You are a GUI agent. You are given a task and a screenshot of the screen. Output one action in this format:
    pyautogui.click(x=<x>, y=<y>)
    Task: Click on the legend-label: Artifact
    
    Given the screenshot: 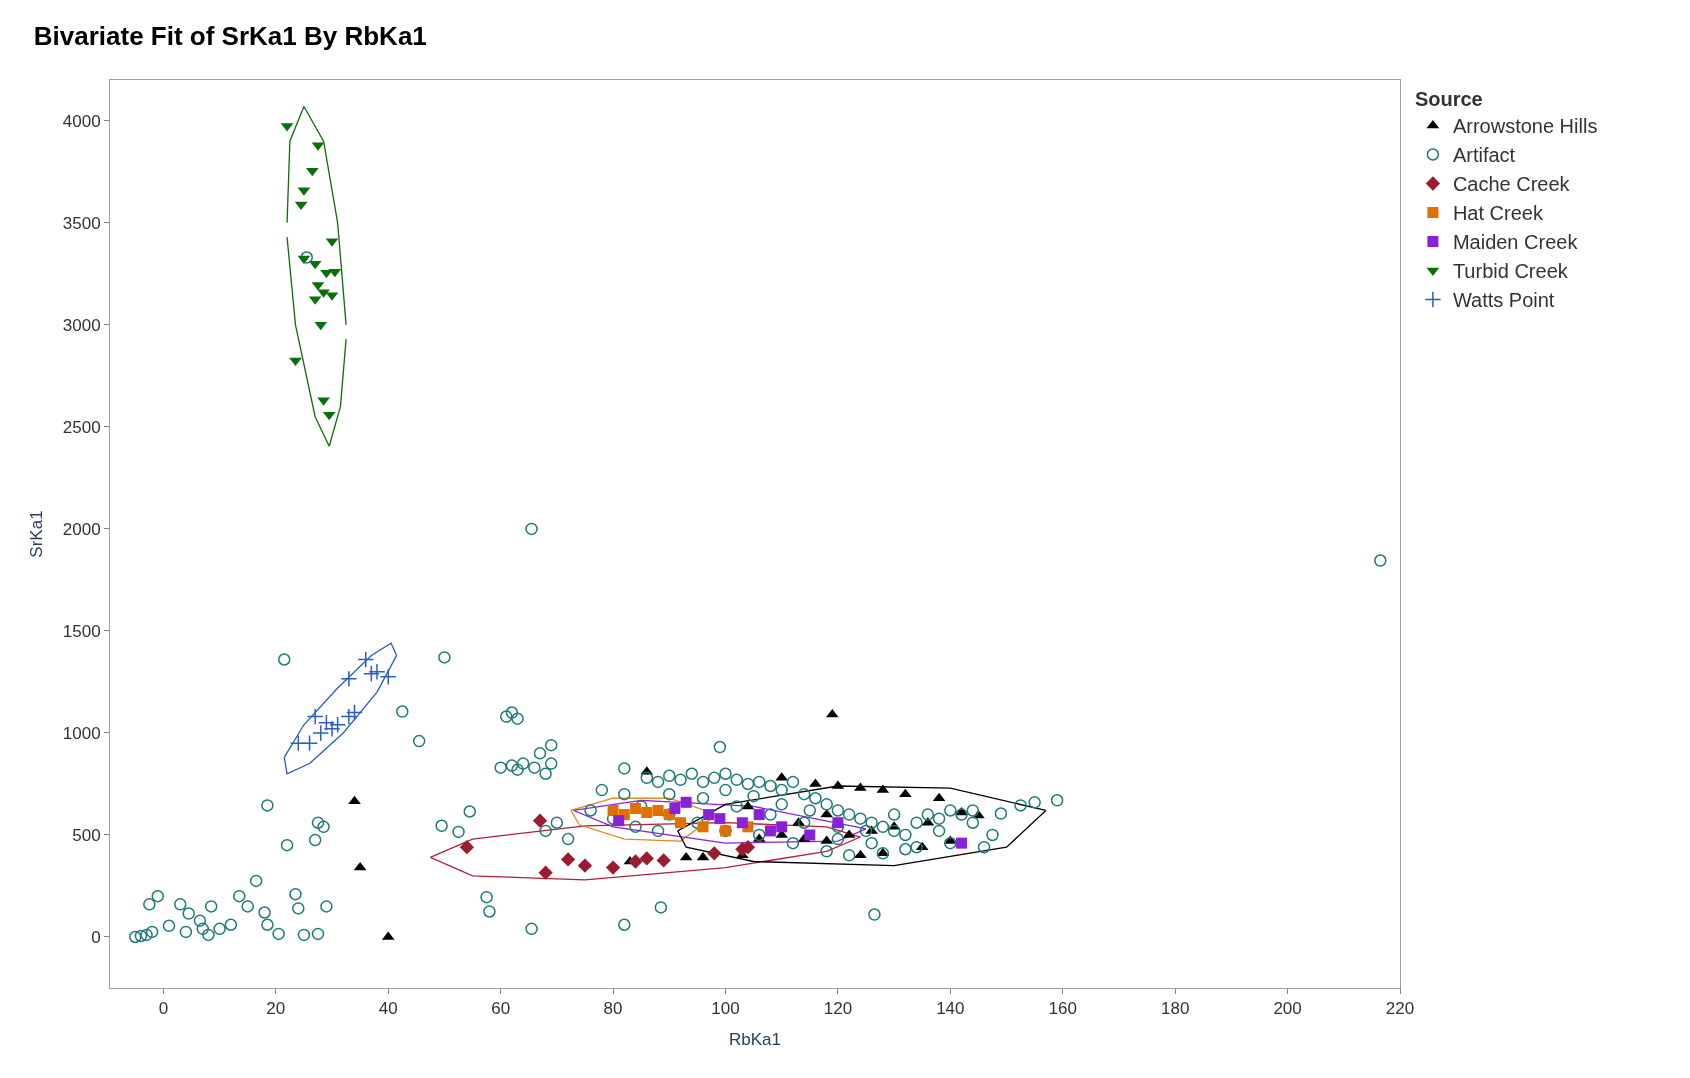 What is the action you would take?
    pyautogui.click(x=1484, y=155)
    